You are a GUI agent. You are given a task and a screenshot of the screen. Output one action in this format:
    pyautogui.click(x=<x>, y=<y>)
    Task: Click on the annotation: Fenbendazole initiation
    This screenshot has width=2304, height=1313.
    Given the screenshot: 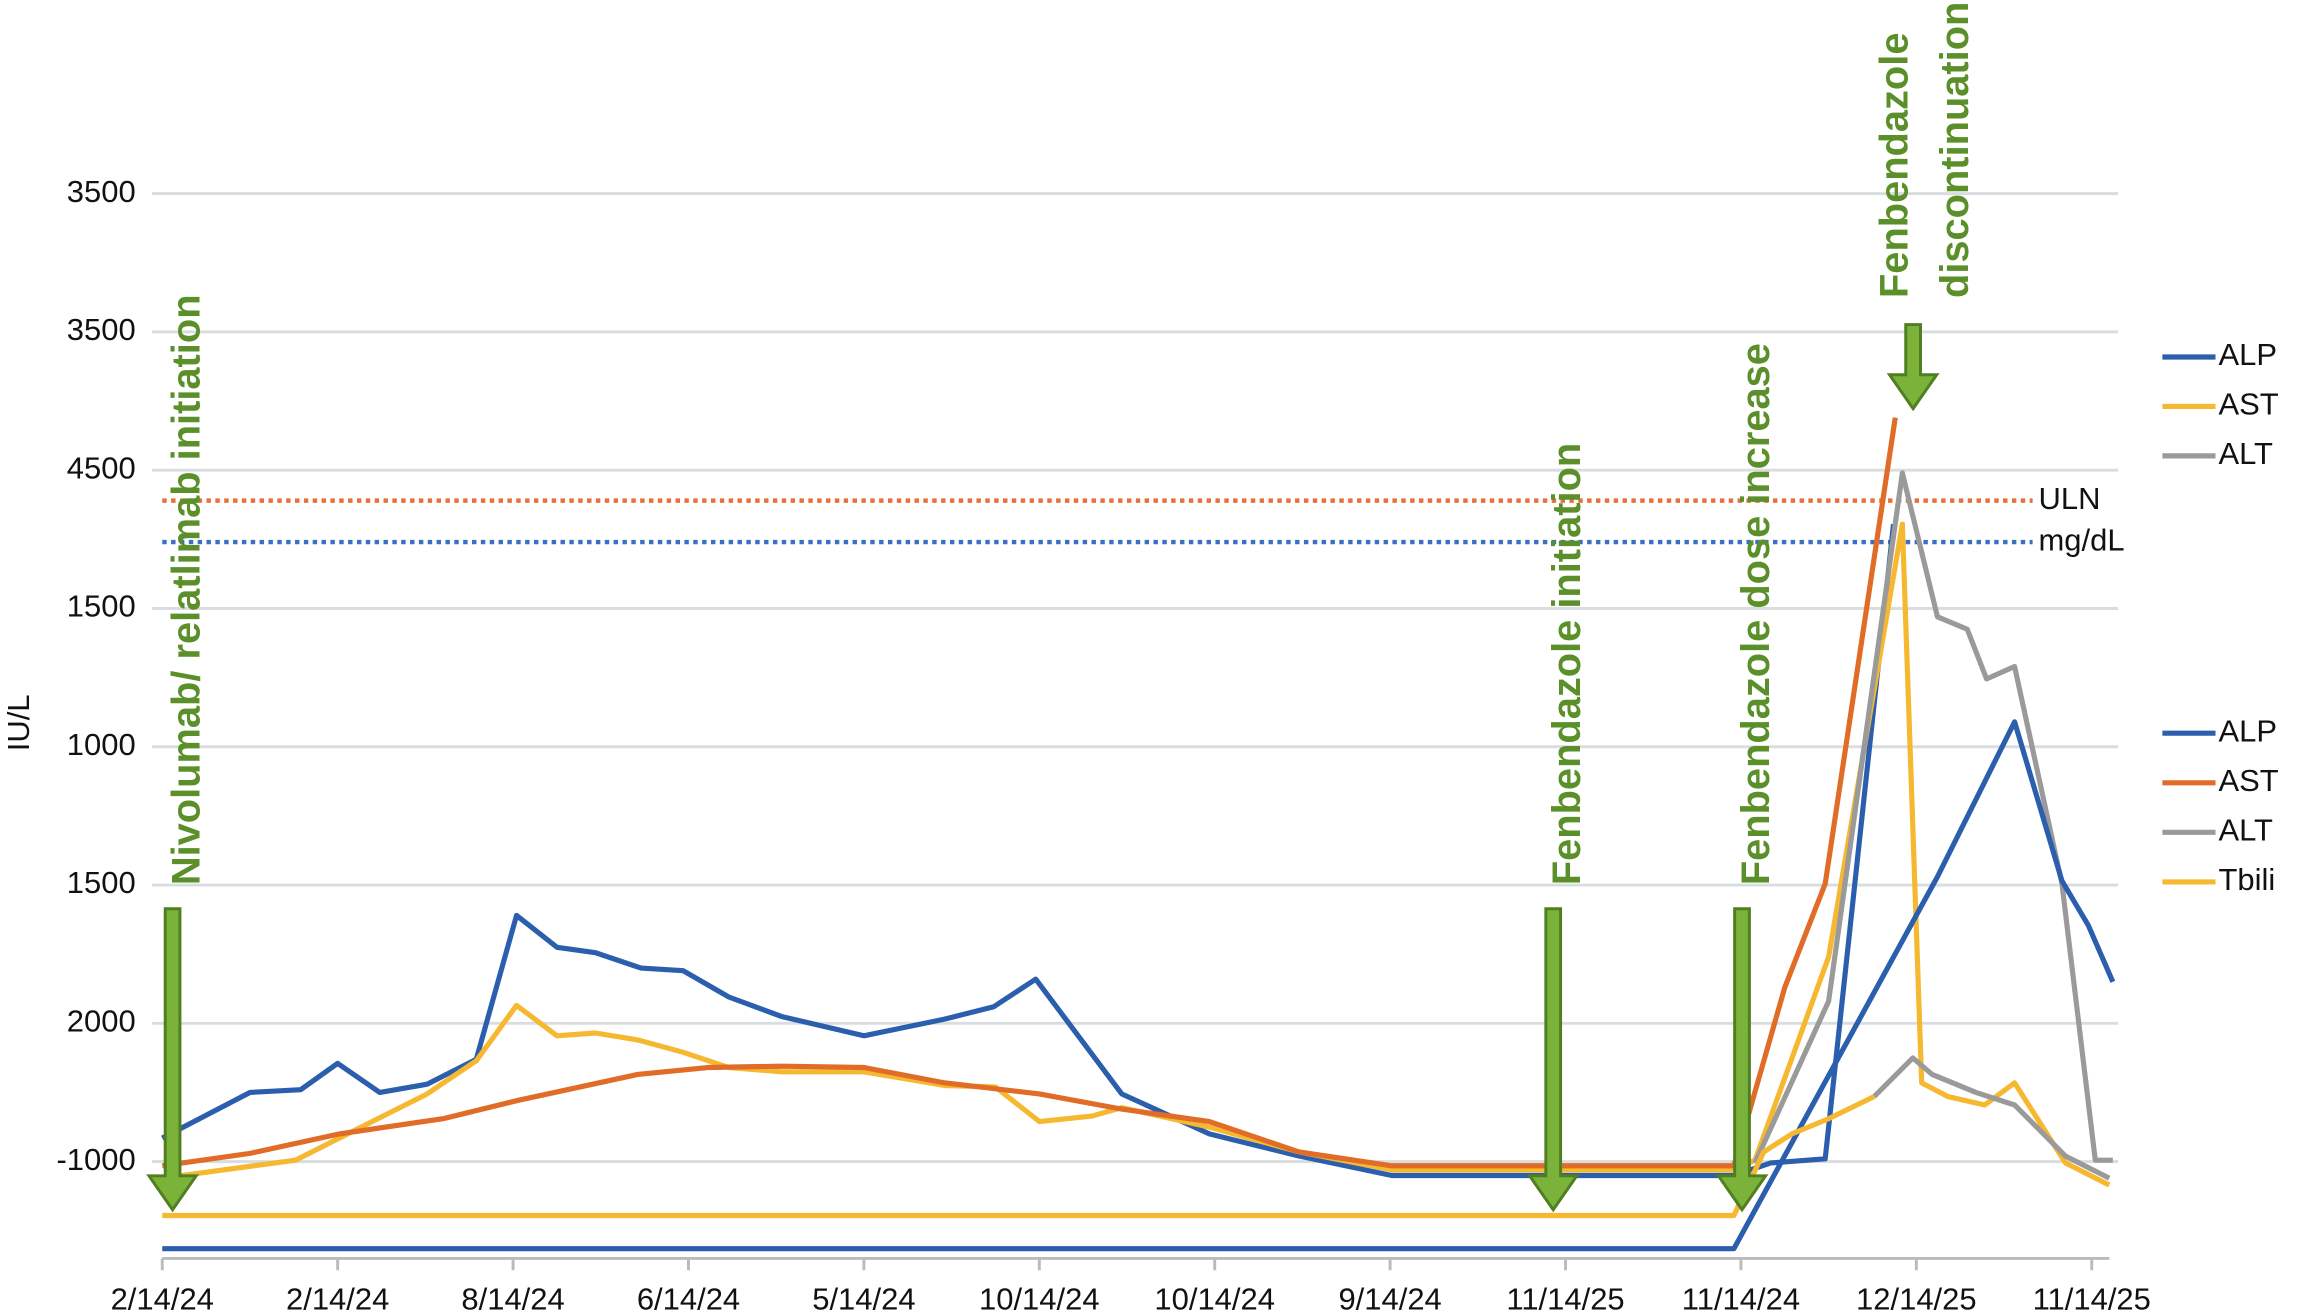 What is the action you would take?
    pyautogui.click(x=1567, y=664)
    